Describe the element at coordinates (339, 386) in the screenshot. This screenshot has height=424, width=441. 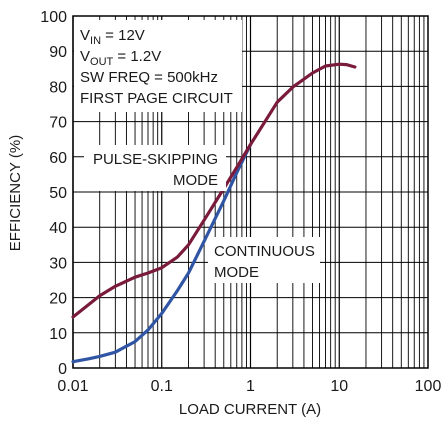
I see `x-tick-label: 10` at that location.